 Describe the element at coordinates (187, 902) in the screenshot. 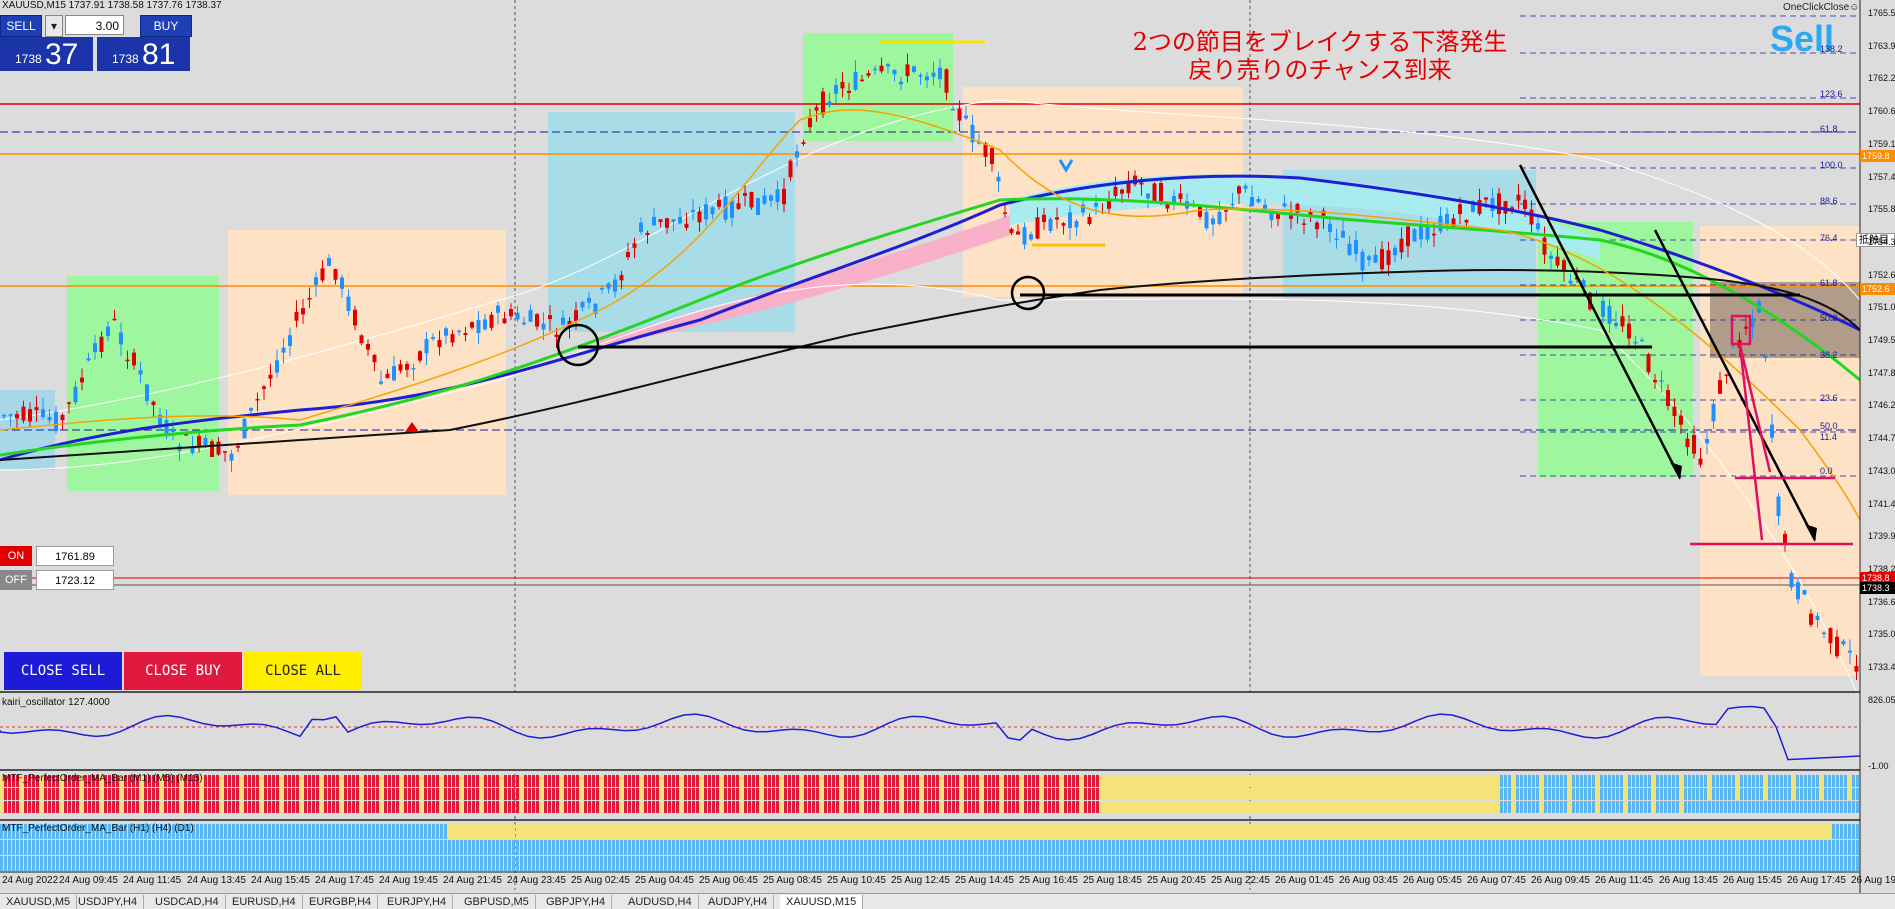

I see `symbol-tab: USDCAD,H4` at that location.